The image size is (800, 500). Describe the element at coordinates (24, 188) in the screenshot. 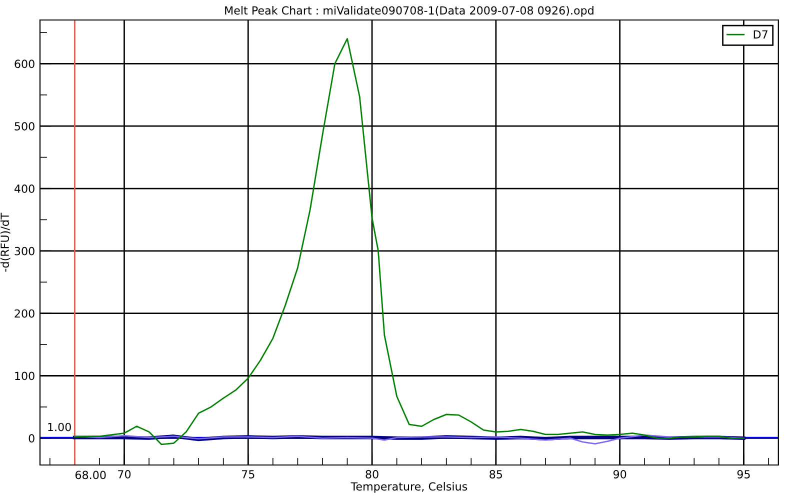

I see `y-tick-label: 400` at that location.